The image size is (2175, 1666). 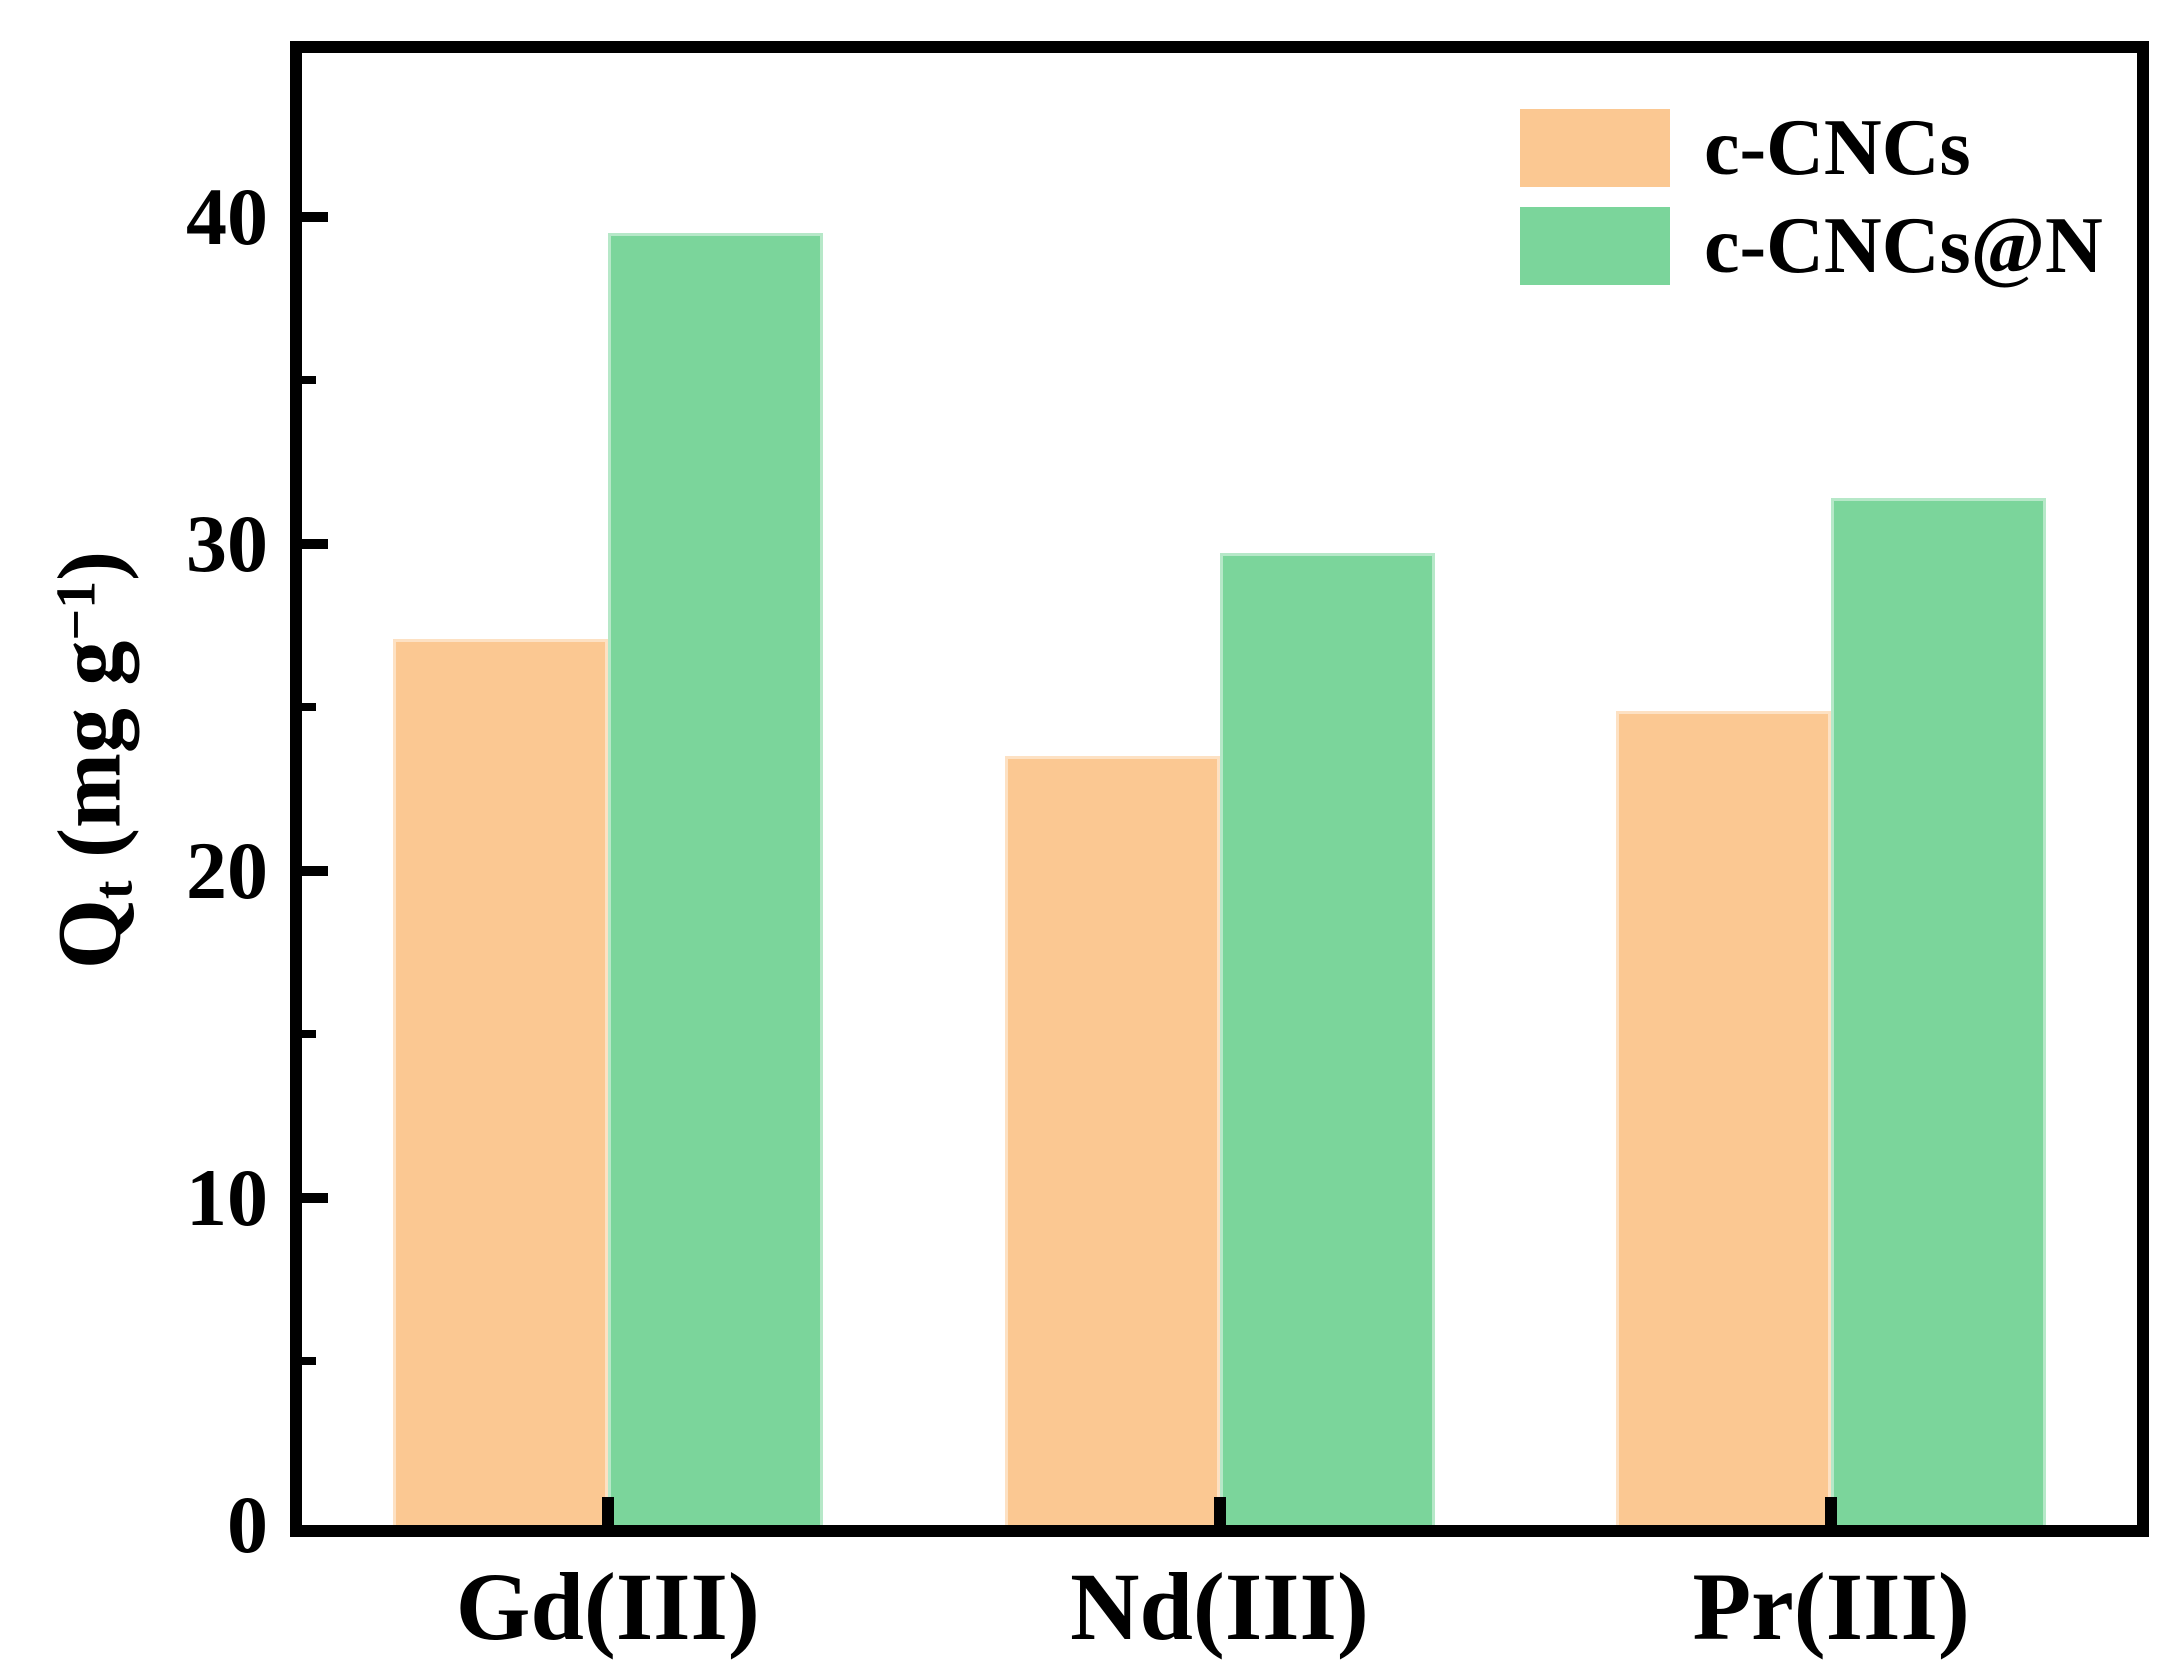 I want to click on bar-c-cncs-n-pr-iii, so click(x=1939, y=1011).